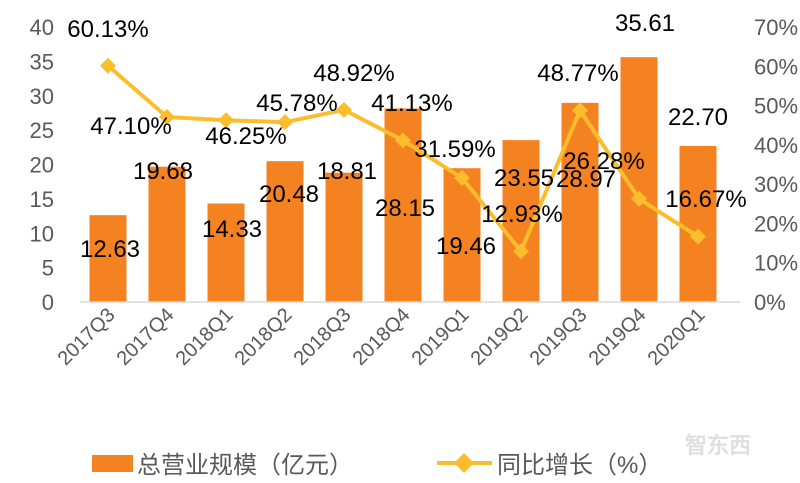 The width and height of the screenshot is (800, 483). I want to click on line-data-label: 48.77%, so click(577, 73).